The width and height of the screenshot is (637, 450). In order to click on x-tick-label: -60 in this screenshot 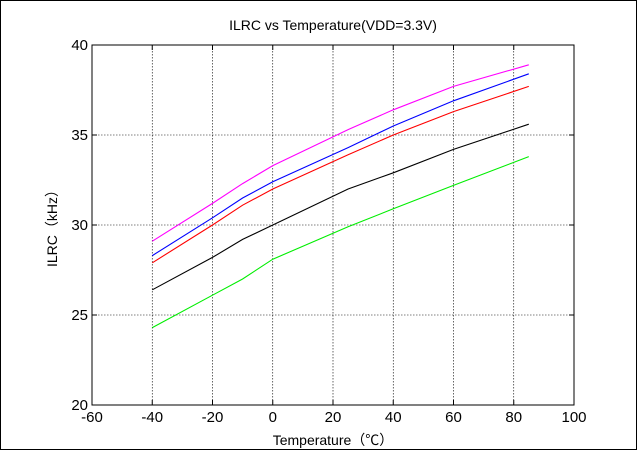, I will do `click(92, 417)`.